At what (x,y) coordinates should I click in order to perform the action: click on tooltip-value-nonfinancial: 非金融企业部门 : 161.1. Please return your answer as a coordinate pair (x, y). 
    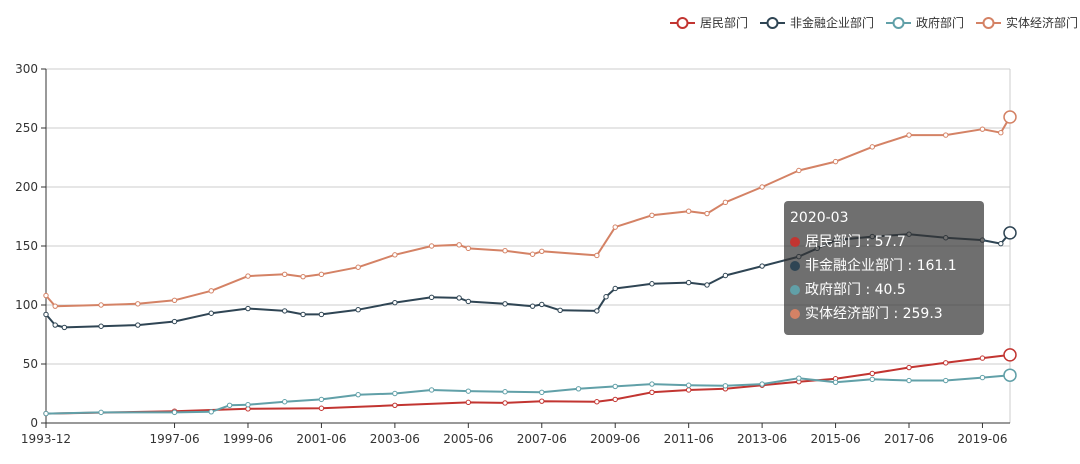
    Looking at the image, I should click on (881, 266).